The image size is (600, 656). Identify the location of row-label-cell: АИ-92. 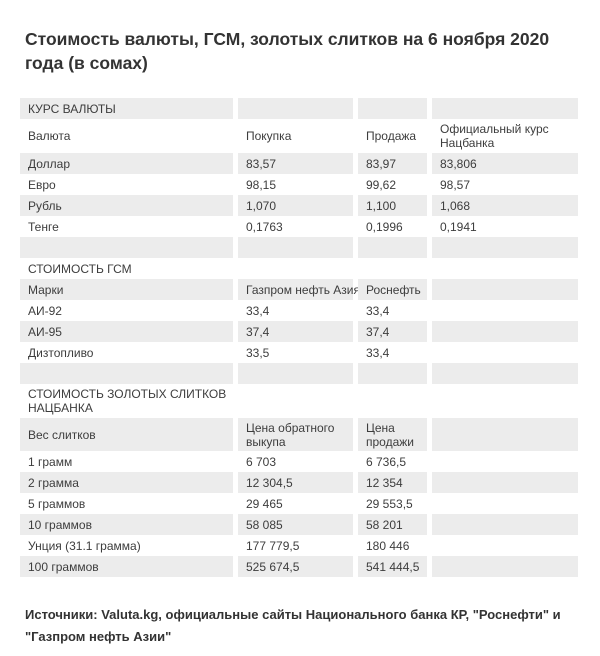
(45, 310).